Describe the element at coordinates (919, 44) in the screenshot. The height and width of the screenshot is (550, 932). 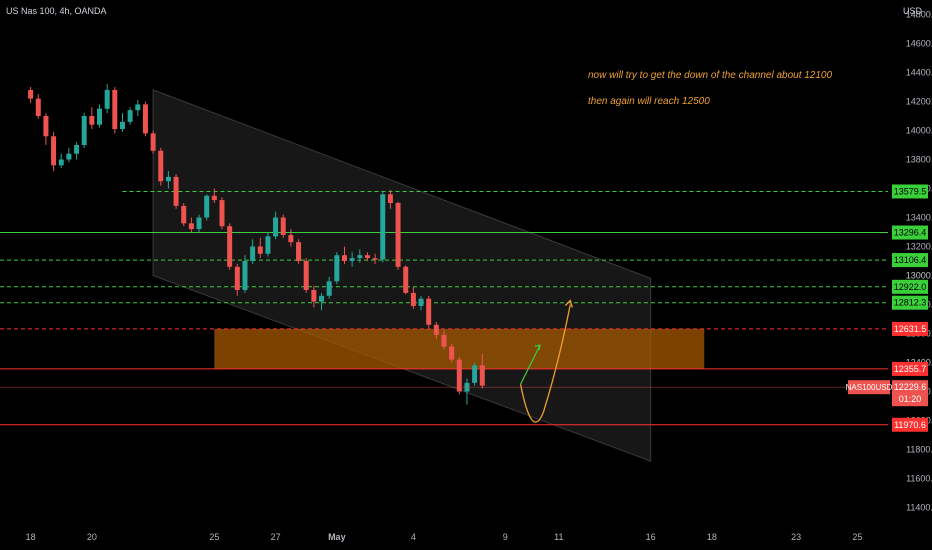
I see `y-tick-label: 14600.0` at that location.